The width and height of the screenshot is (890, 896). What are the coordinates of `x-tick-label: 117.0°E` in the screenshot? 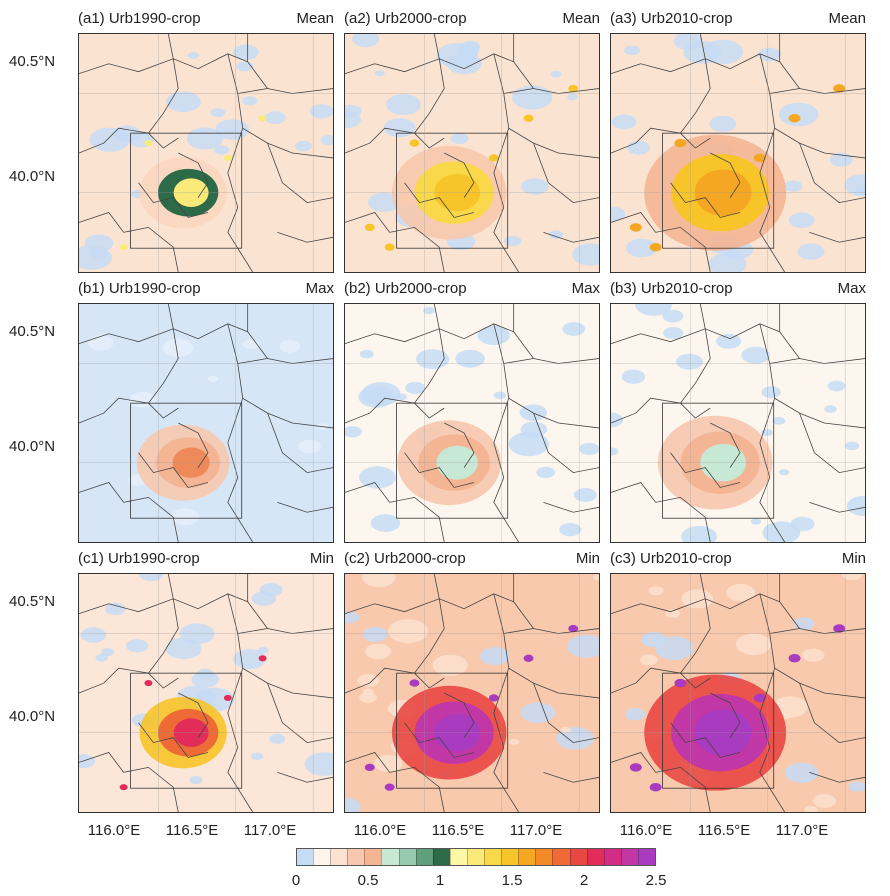 It's located at (536, 830).